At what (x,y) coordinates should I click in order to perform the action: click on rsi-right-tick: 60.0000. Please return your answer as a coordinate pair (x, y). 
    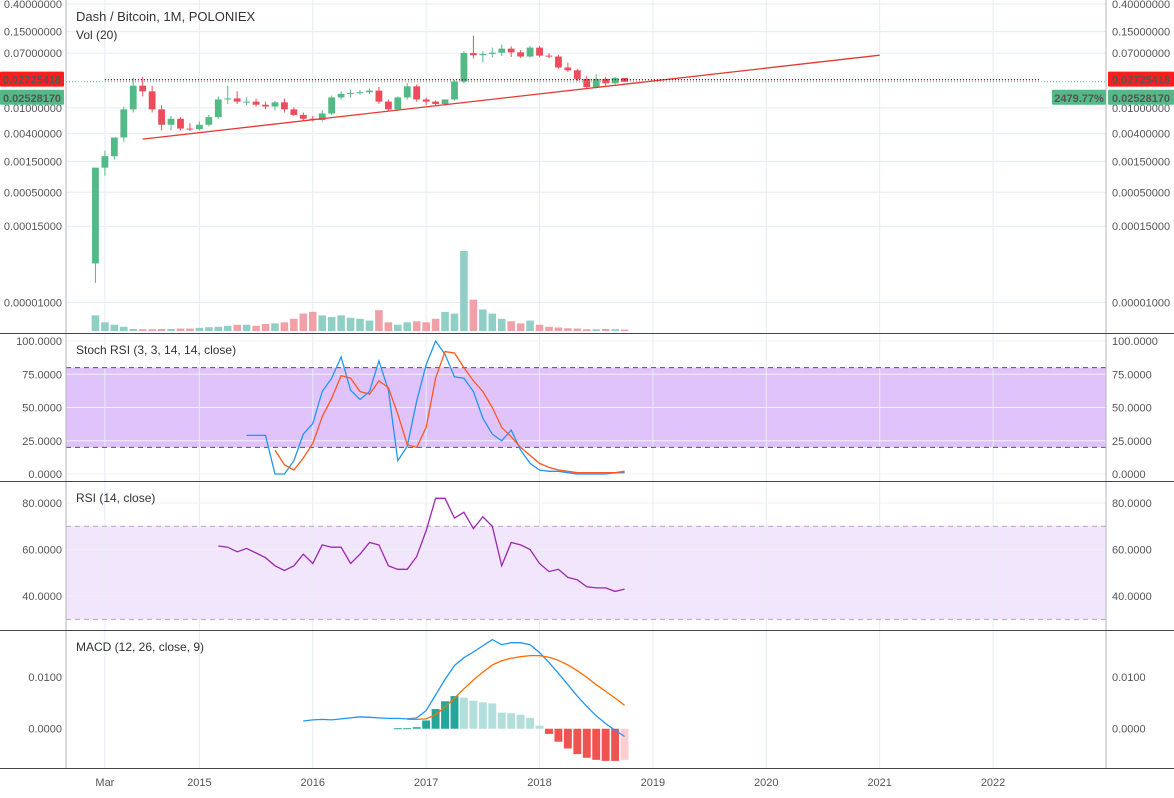
    Looking at the image, I should click on (1132, 551).